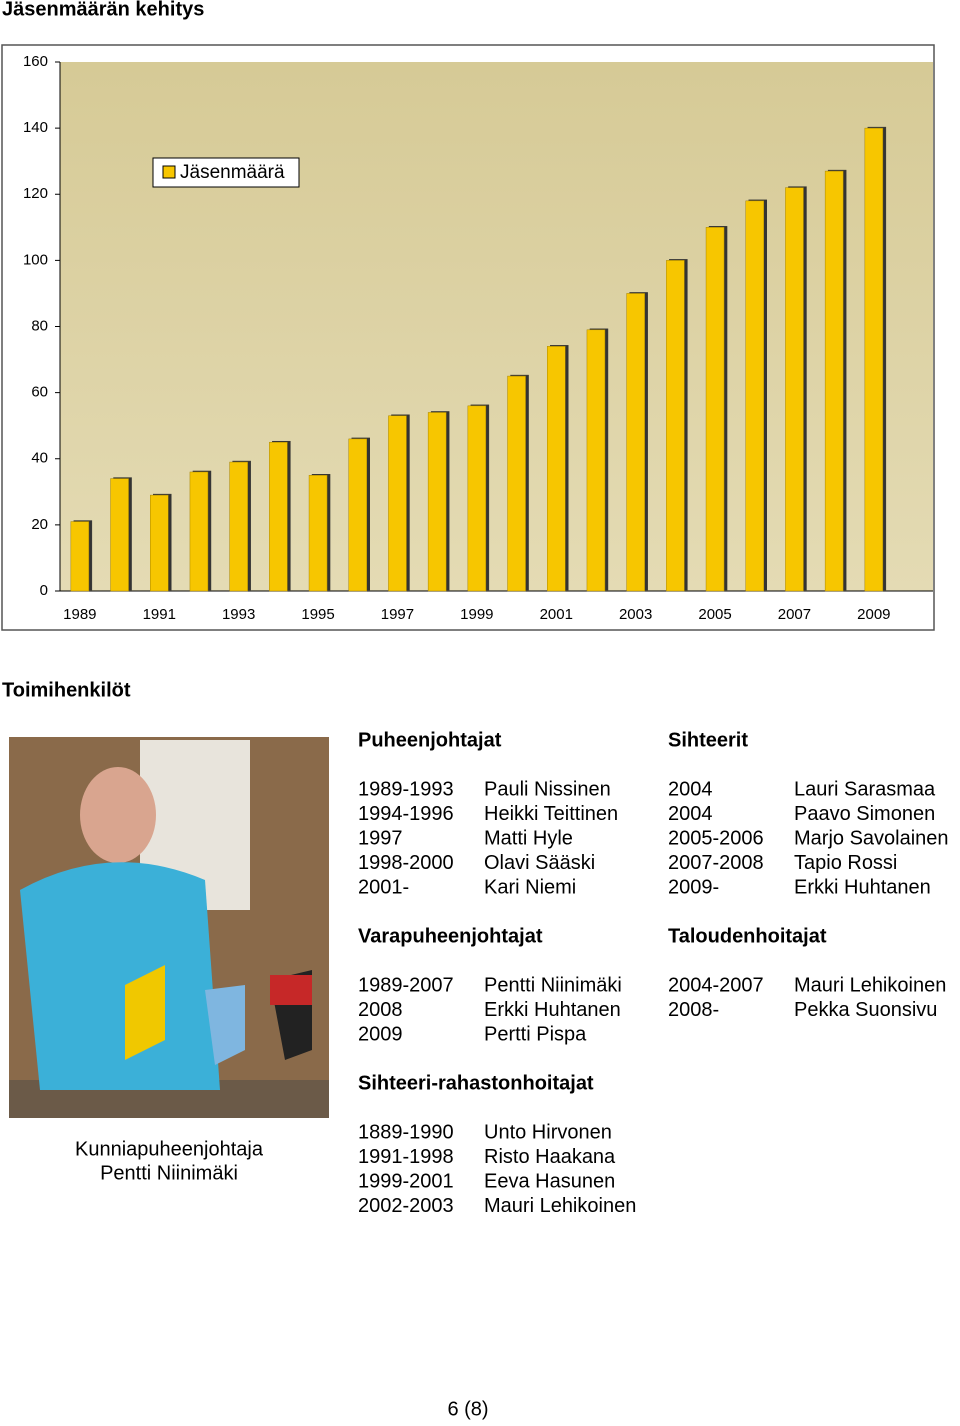  What do you see at coordinates (406, 1206) in the screenshot?
I see `period: 2002-2003` at bounding box center [406, 1206].